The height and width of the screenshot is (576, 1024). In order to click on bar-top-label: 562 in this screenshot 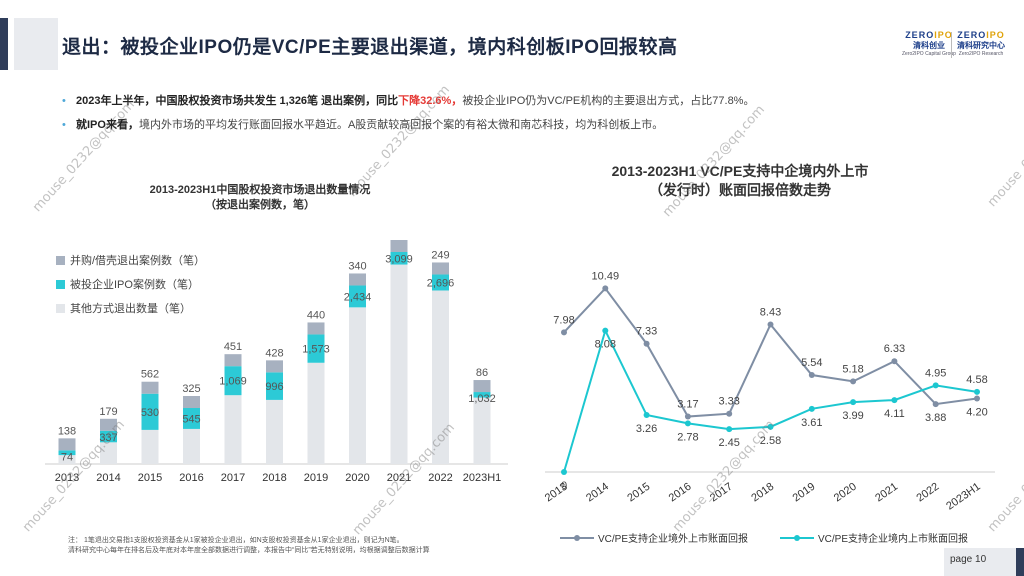, I will do `click(150, 375)`.